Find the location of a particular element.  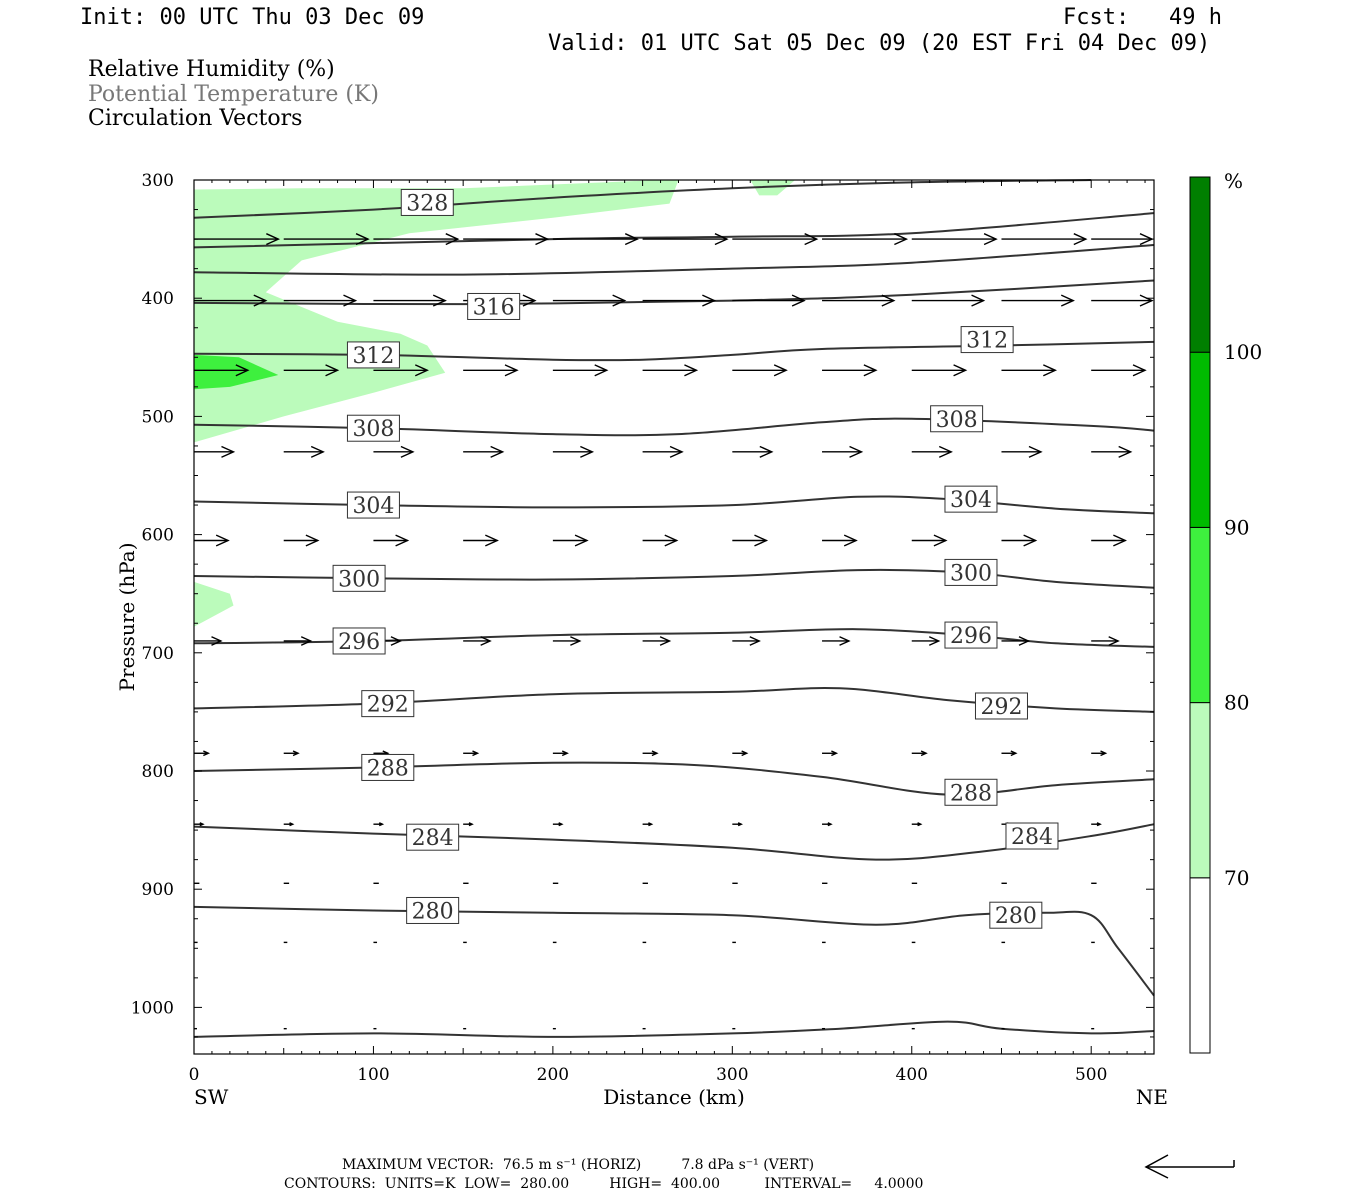

x-tick-label: 300 is located at coordinates (732, 1075).